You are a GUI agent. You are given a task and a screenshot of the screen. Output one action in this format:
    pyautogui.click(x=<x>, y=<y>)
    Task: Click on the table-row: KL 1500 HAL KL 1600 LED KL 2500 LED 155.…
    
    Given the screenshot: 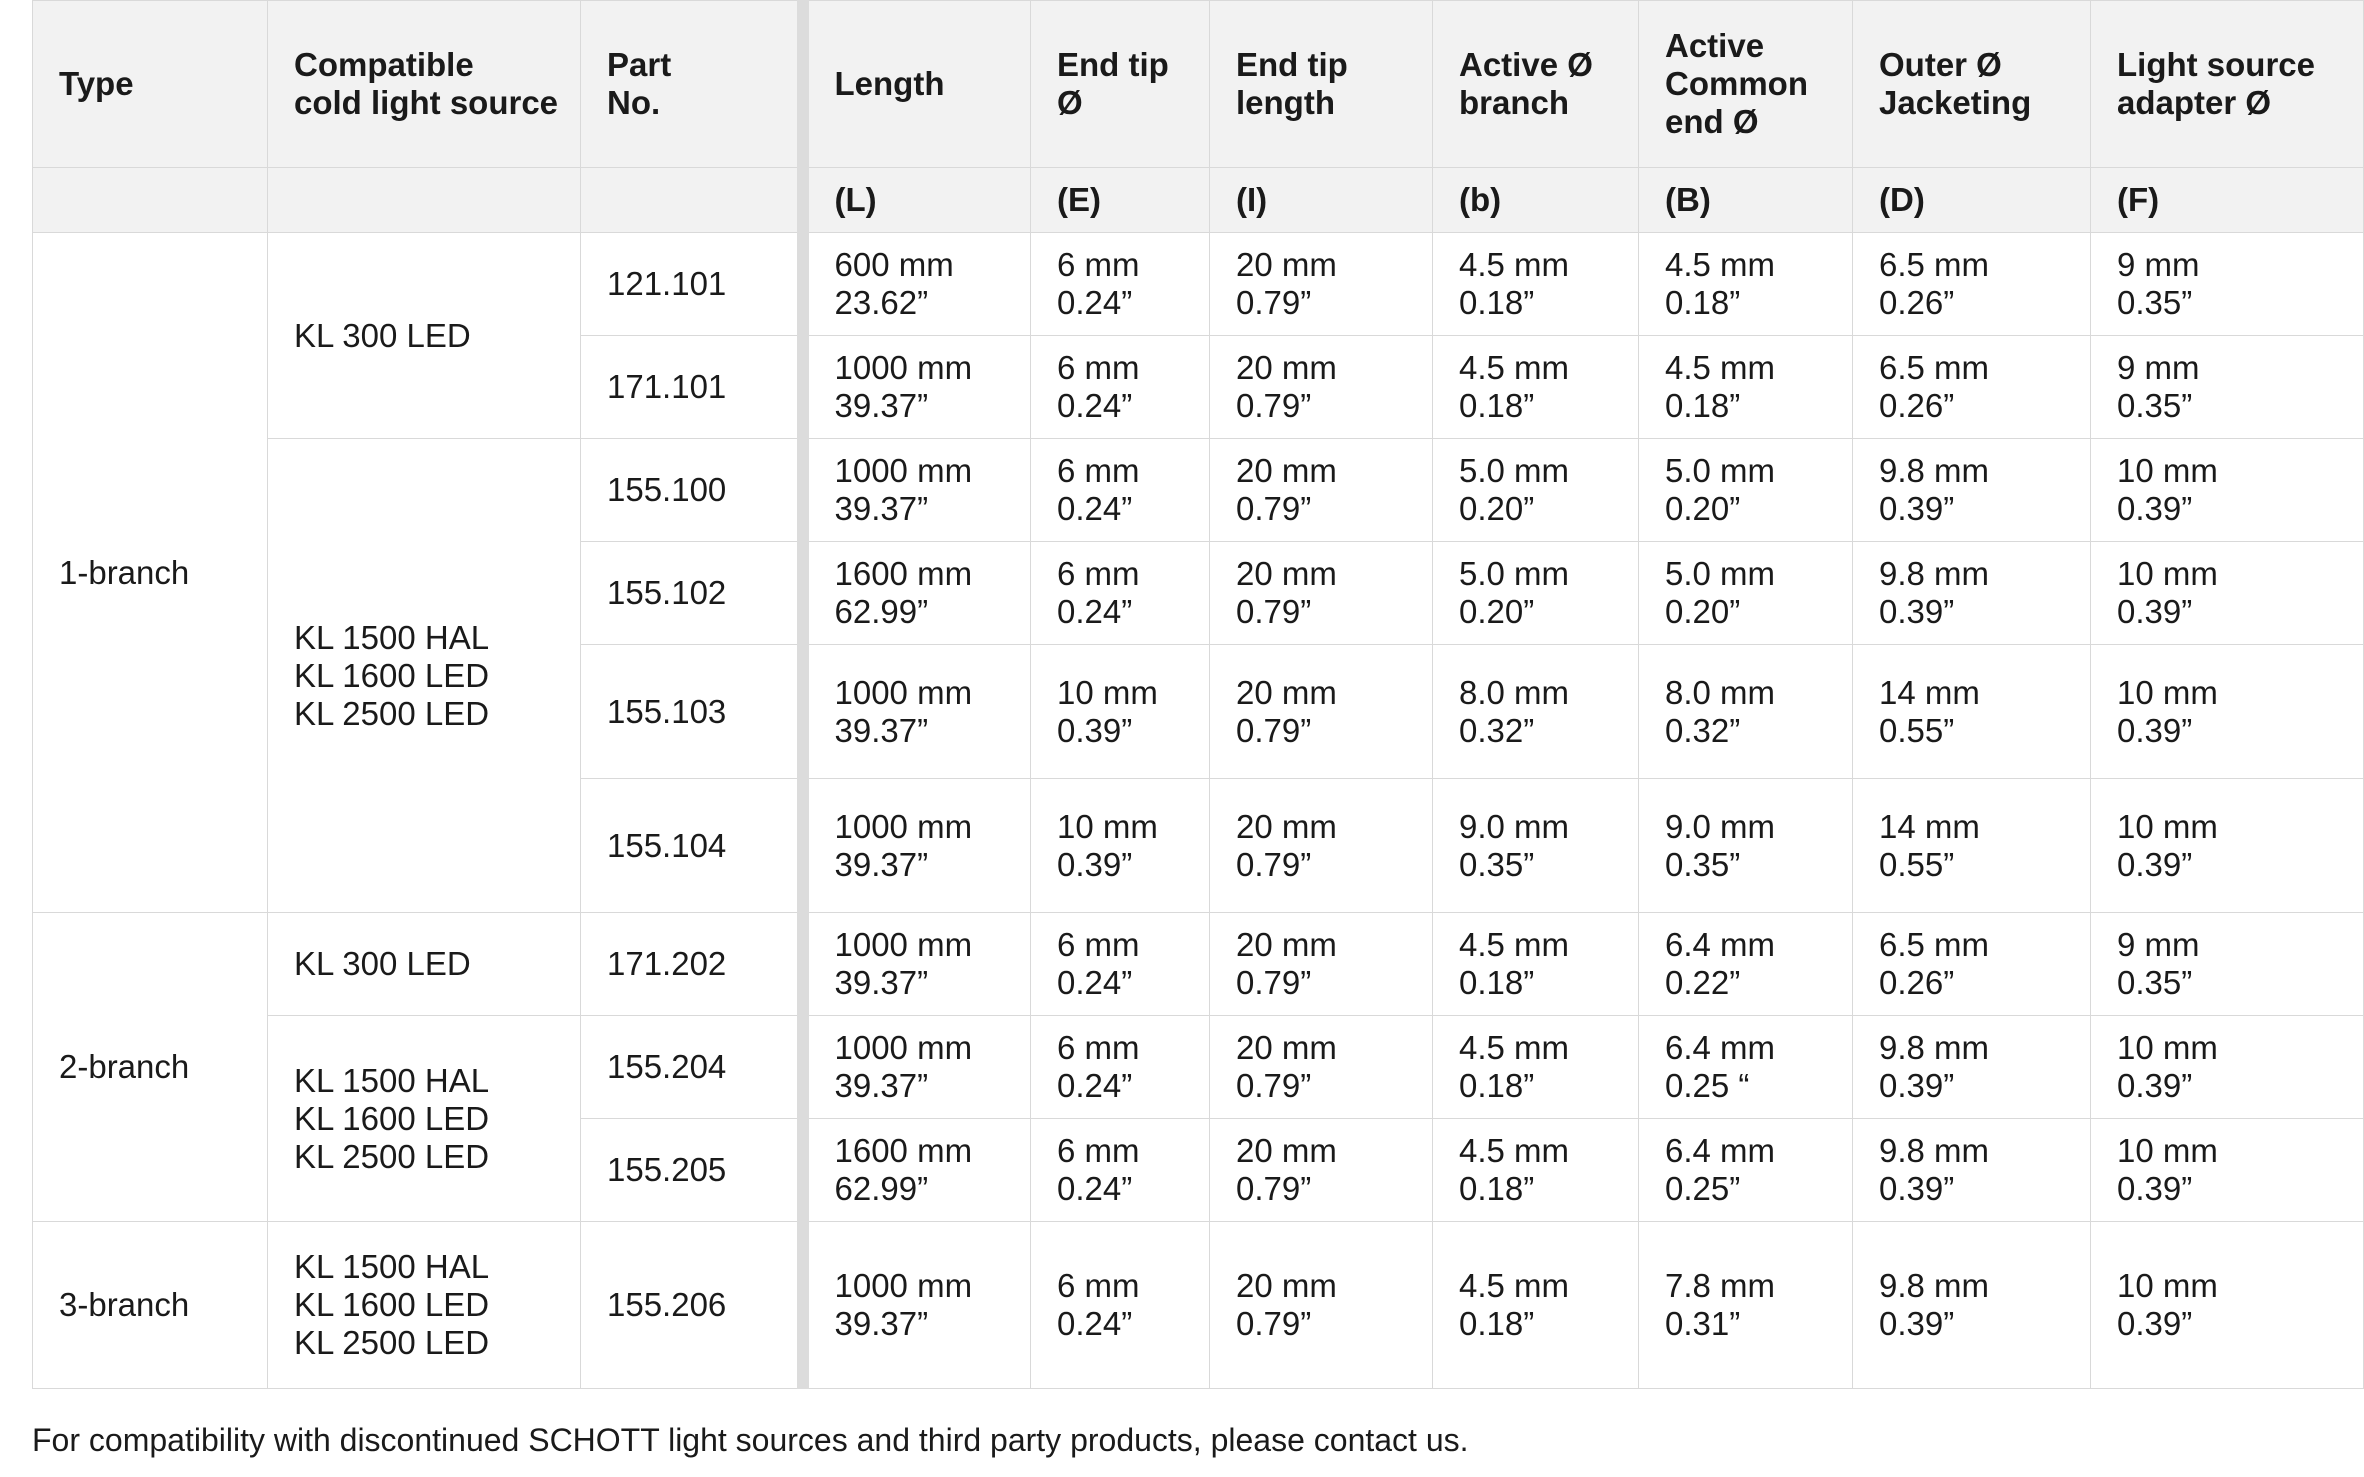 What is the action you would take?
    pyautogui.click(x=1198, y=1118)
    